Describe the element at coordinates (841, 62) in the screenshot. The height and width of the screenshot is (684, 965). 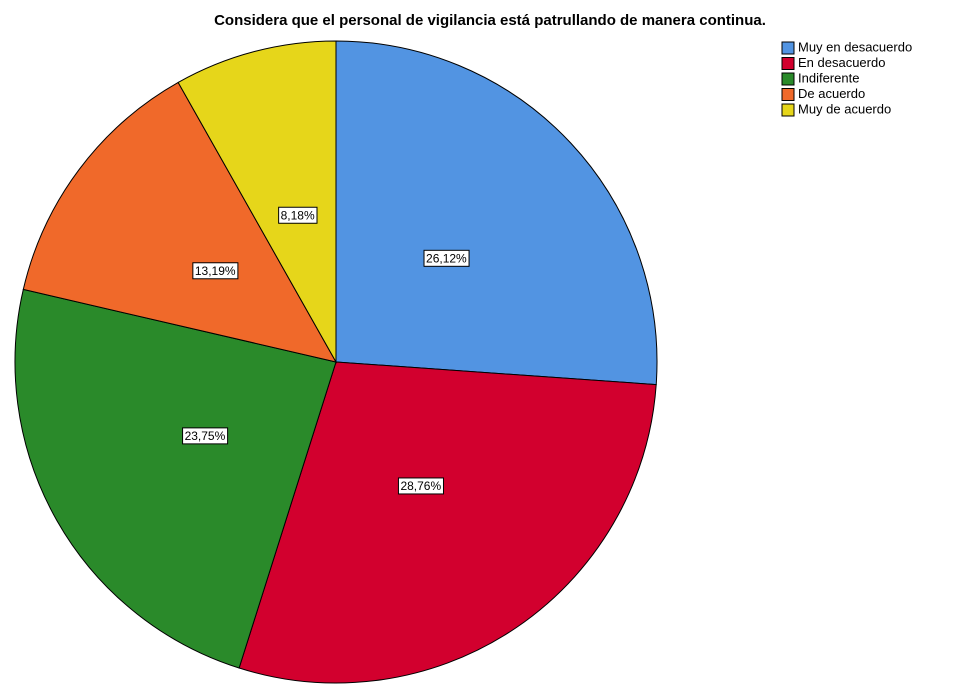
I see `legend-label: En desacuerdo` at that location.